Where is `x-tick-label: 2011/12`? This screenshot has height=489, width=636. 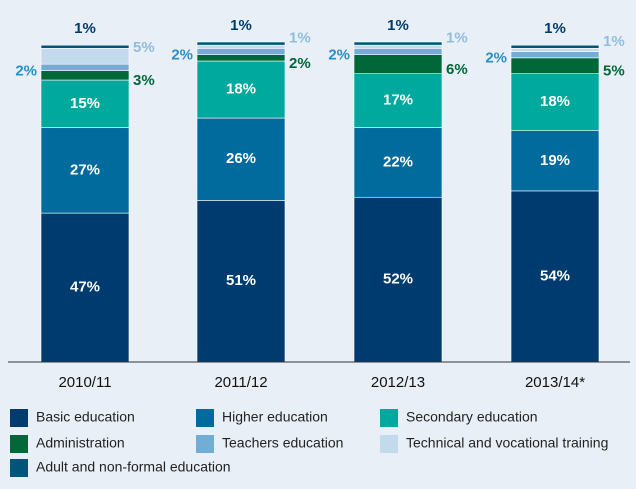 x-tick-label: 2011/12 is located at coordinates (240, 382).